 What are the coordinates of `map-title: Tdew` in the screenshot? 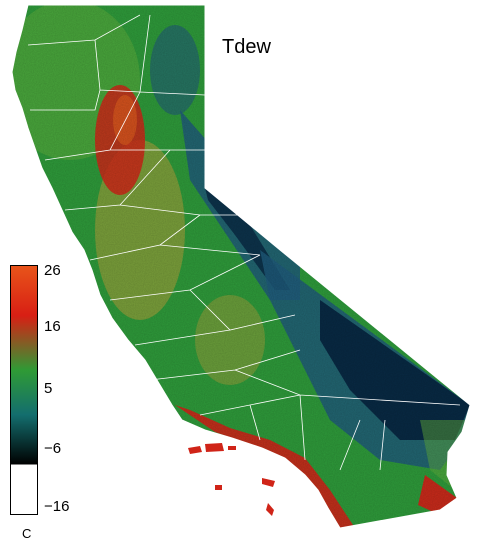 It's located at (246, 47).